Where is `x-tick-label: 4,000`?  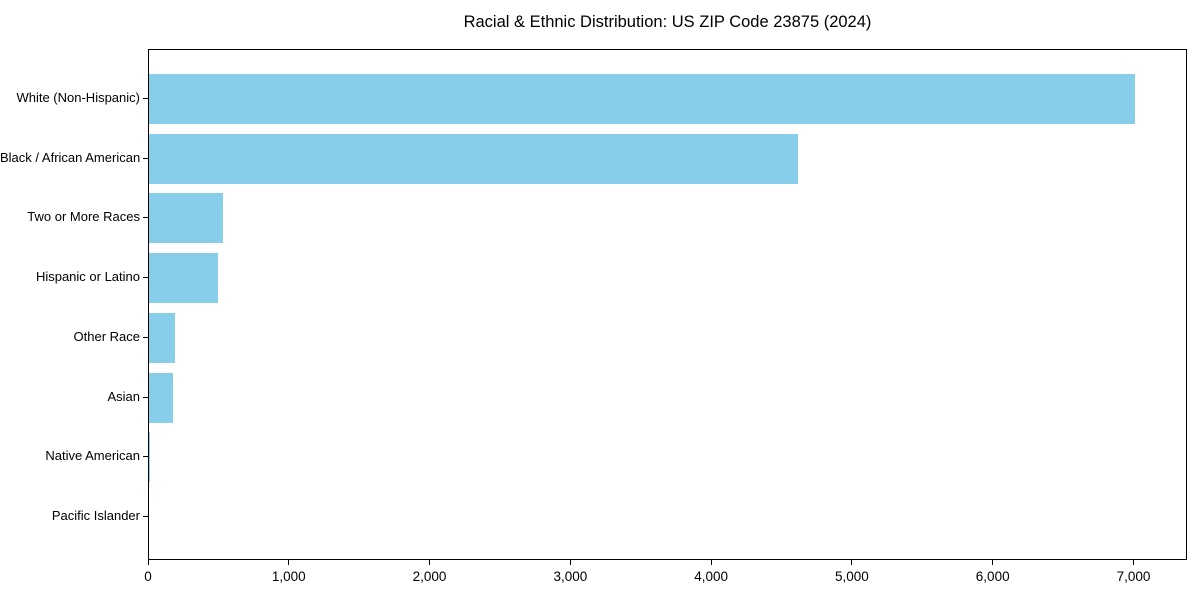
x-tick-label: 4,000 is located at coordinates (711, 576).